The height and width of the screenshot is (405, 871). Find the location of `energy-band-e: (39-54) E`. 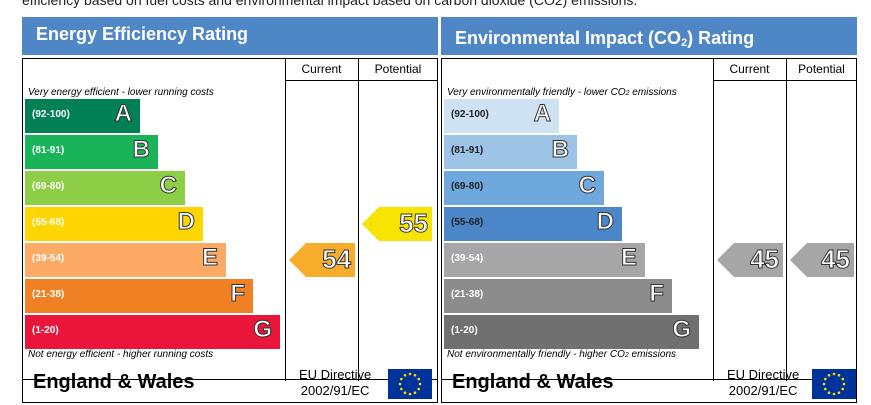

energy-band-e: (39-54) E is located at coordinates (125, 260).